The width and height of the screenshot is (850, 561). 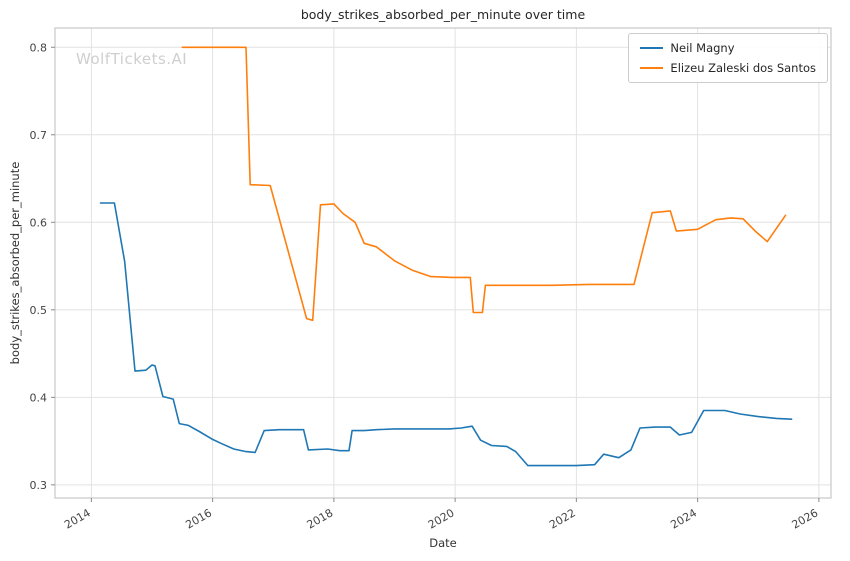 I want to click on y-axis-label: body_strikes_absorbed_per_minute, so click(x=15, y=263).